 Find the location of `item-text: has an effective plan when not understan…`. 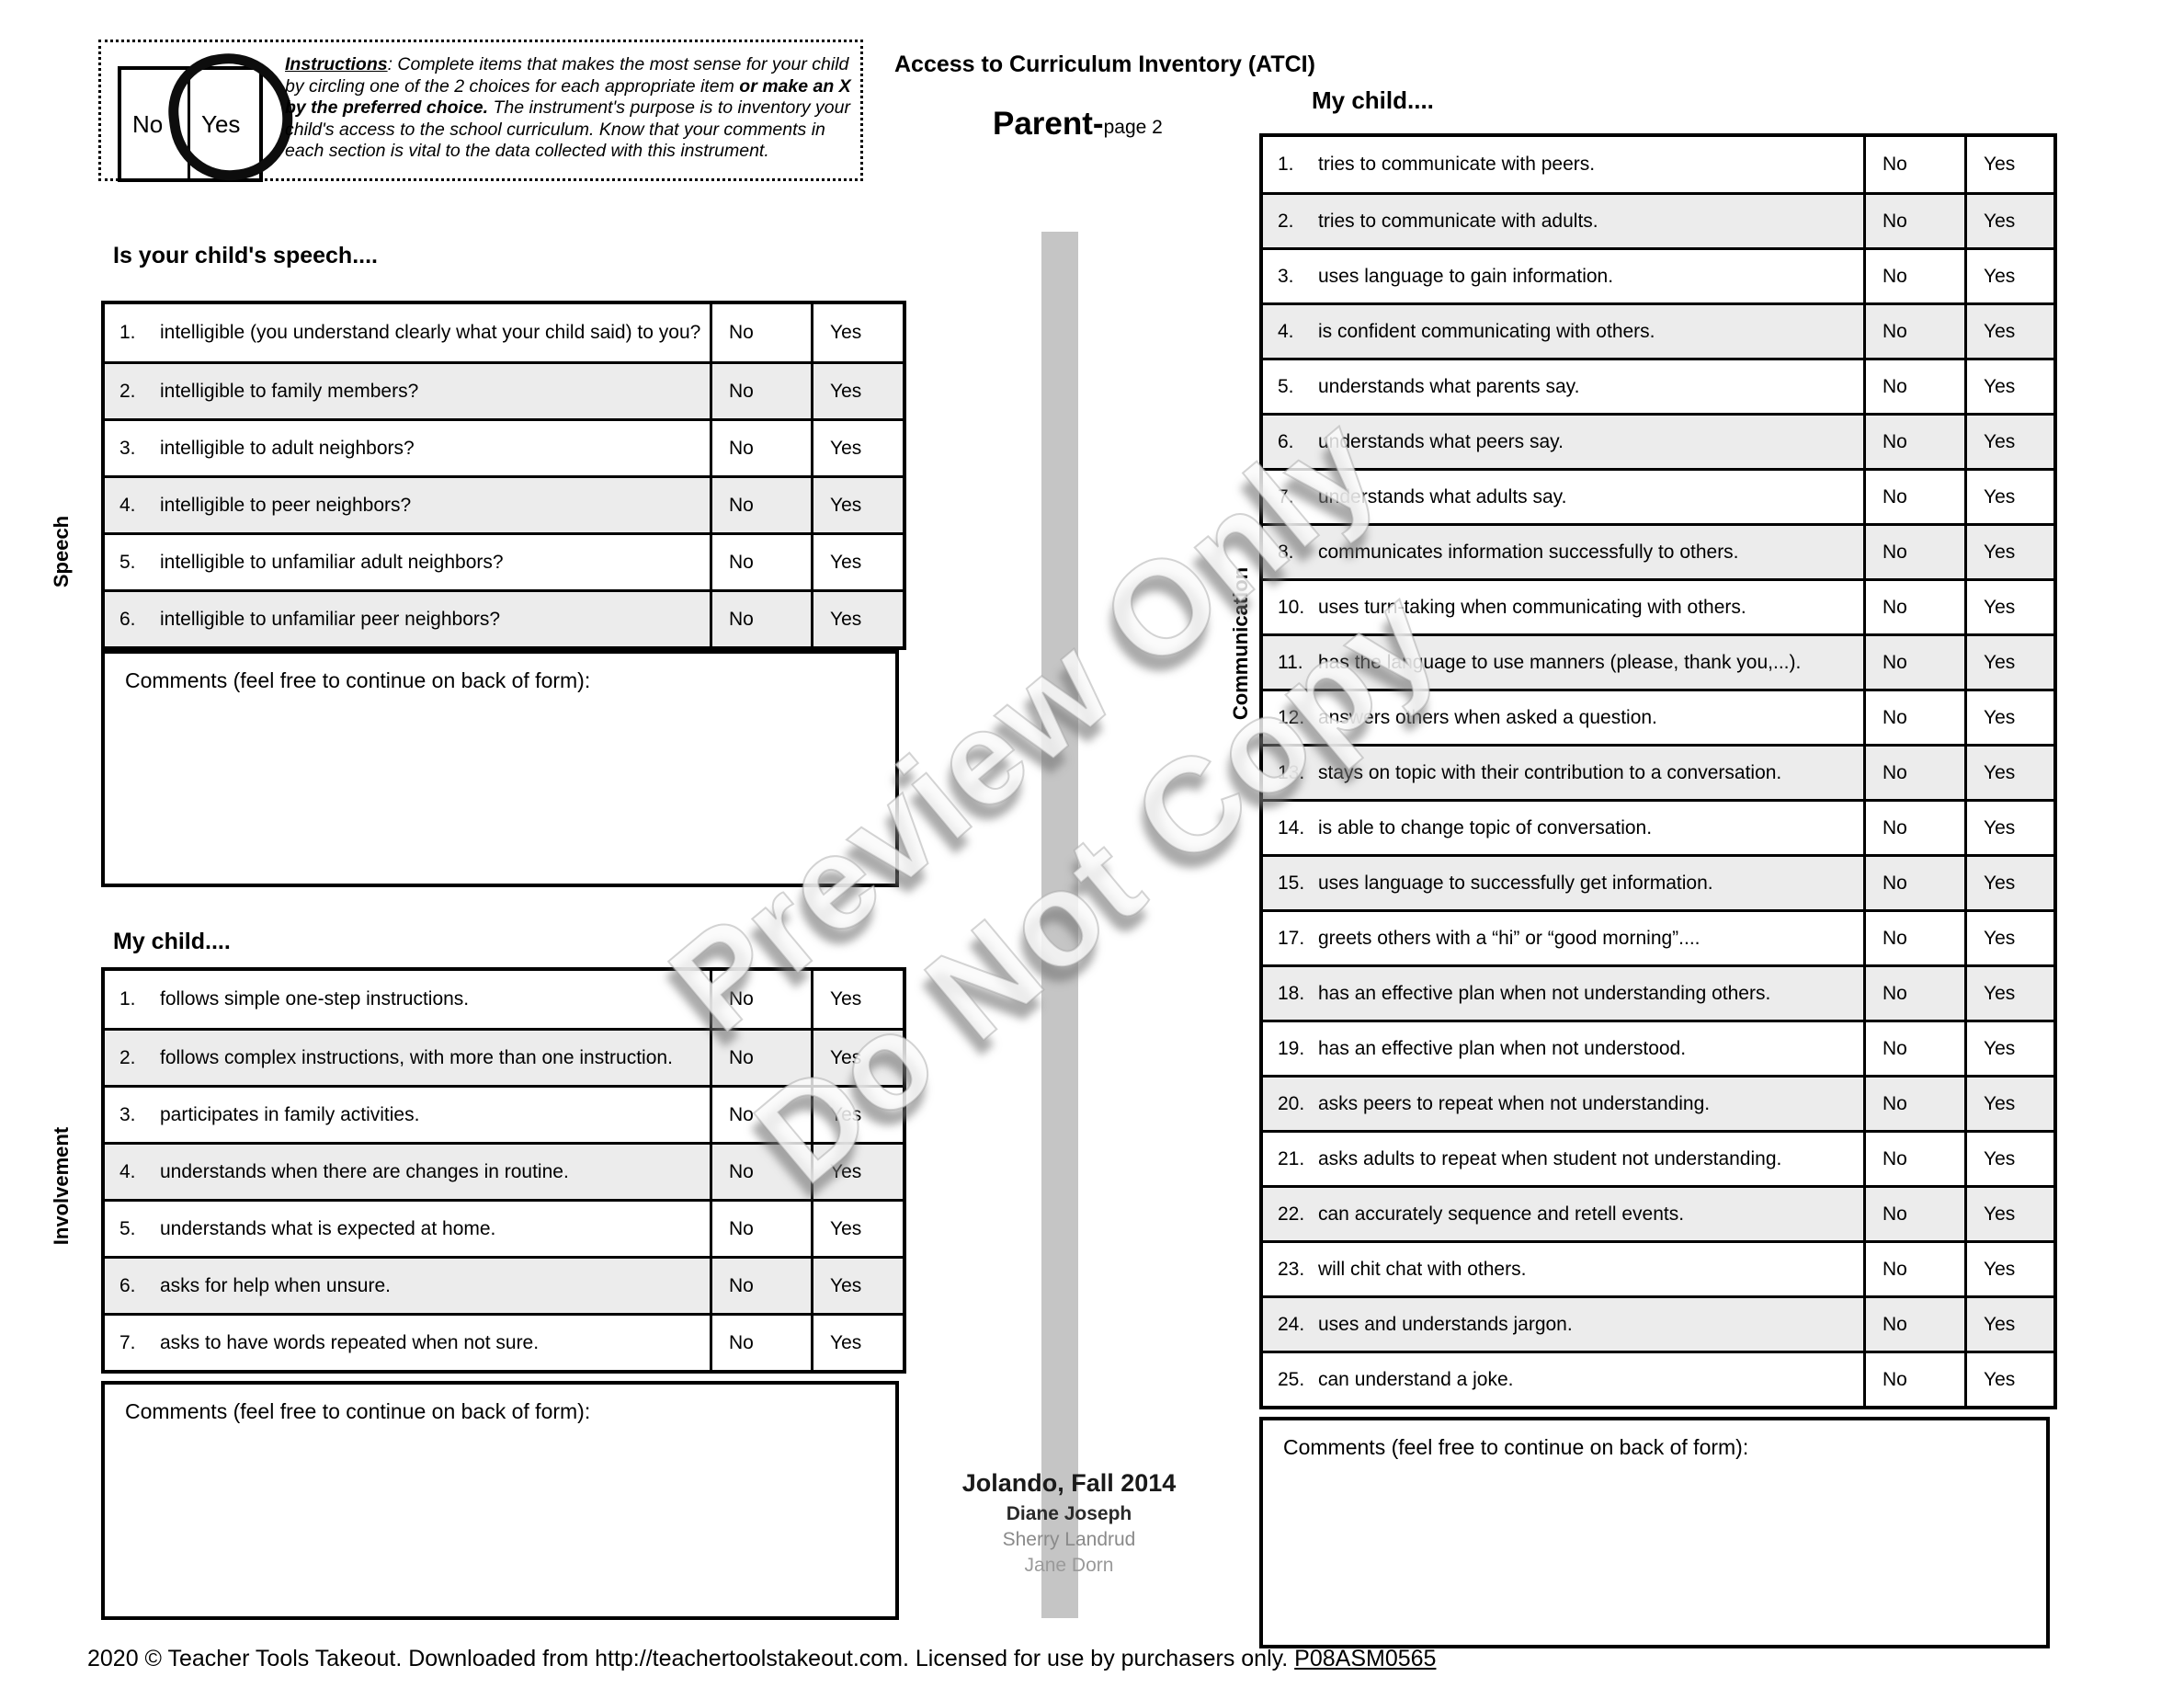

item-text: has an effective plan when not understan… is located at coordinates (1544, 993).